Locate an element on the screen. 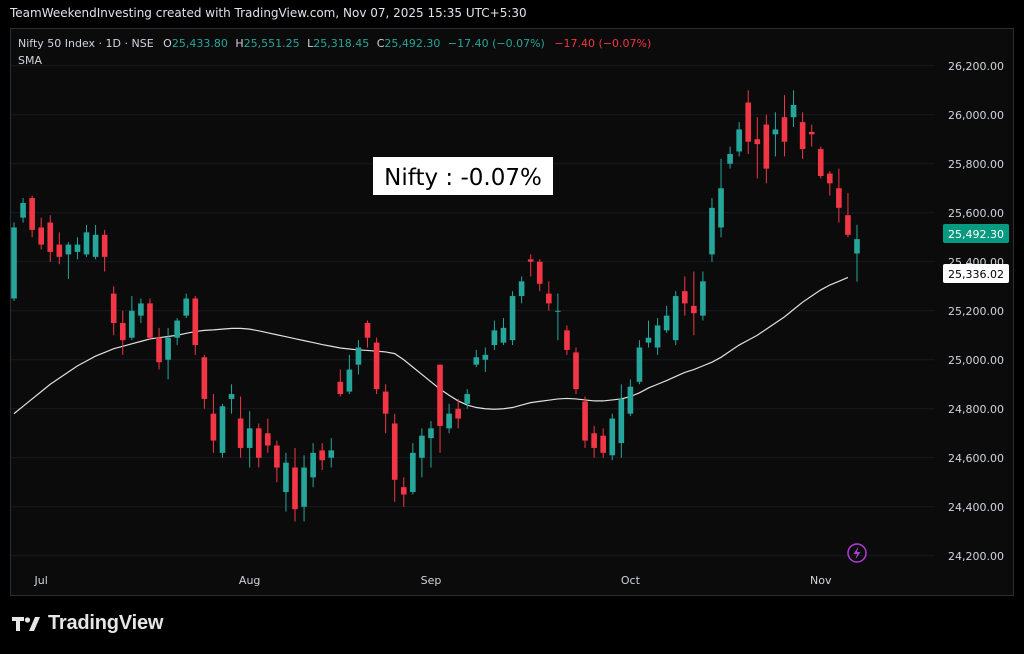  time-axis: Jul Aug Sep Oct Nov is located at coordinates (433, 580).